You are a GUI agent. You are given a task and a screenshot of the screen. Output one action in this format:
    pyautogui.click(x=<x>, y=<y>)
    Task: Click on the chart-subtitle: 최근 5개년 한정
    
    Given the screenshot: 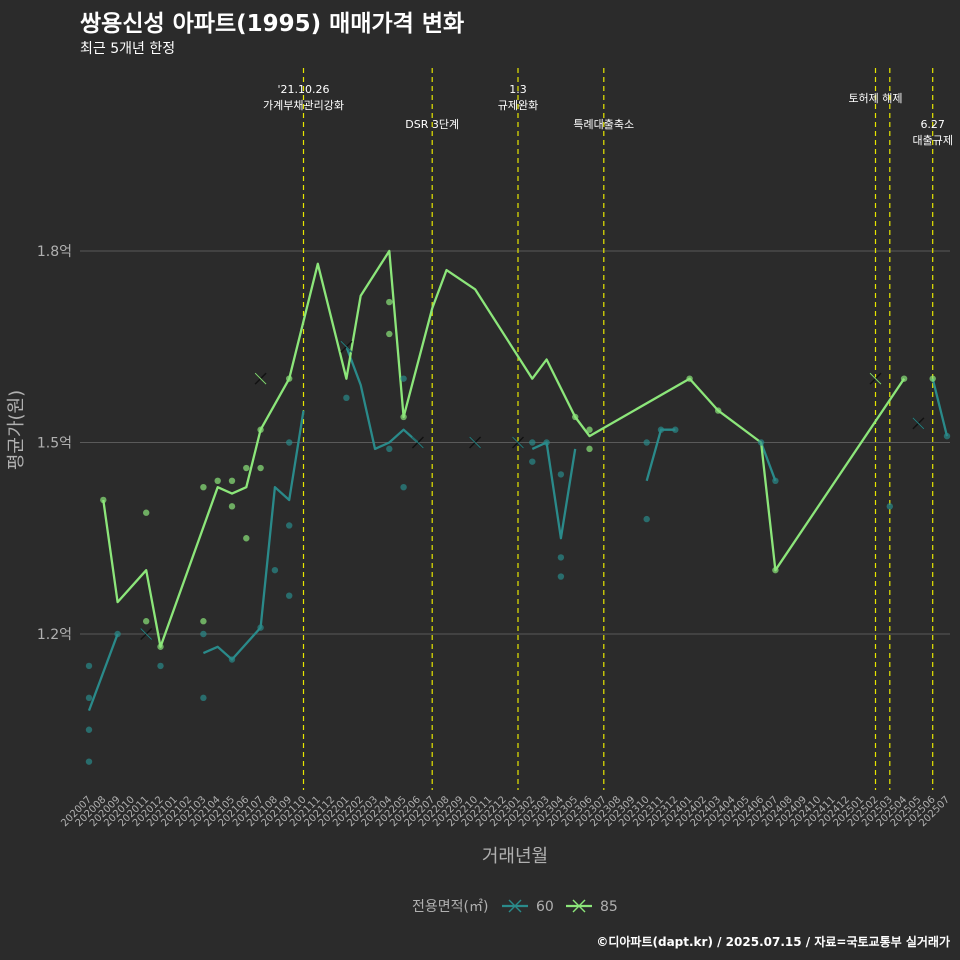 What is the action you would take?
    pyautogui.click(x=128, y=49)
    